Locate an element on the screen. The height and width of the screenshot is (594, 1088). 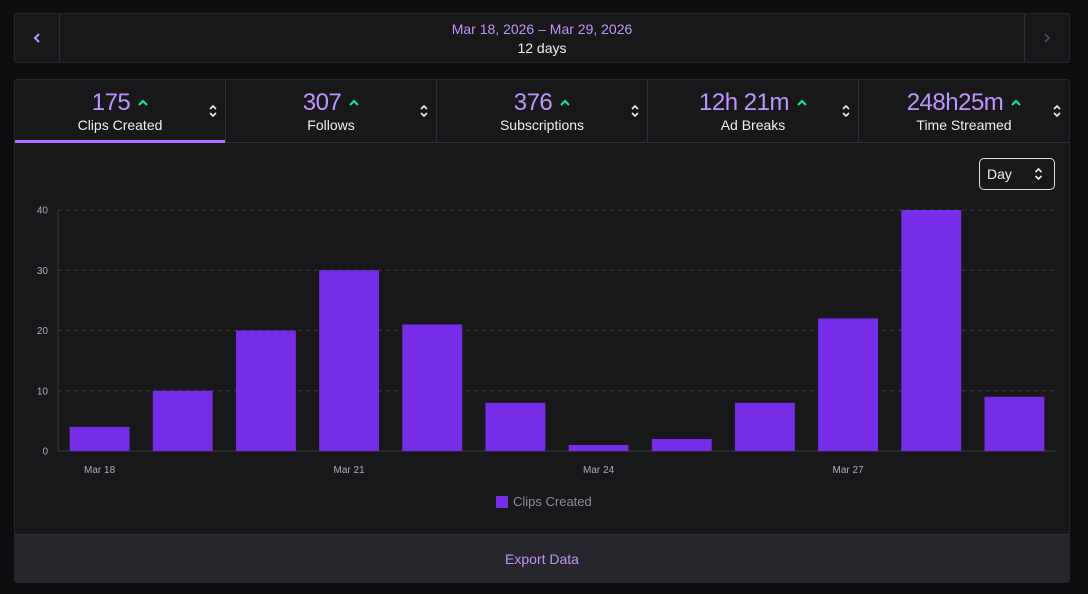
tab-label: Subscriptions is located at coordinates (542, 124).